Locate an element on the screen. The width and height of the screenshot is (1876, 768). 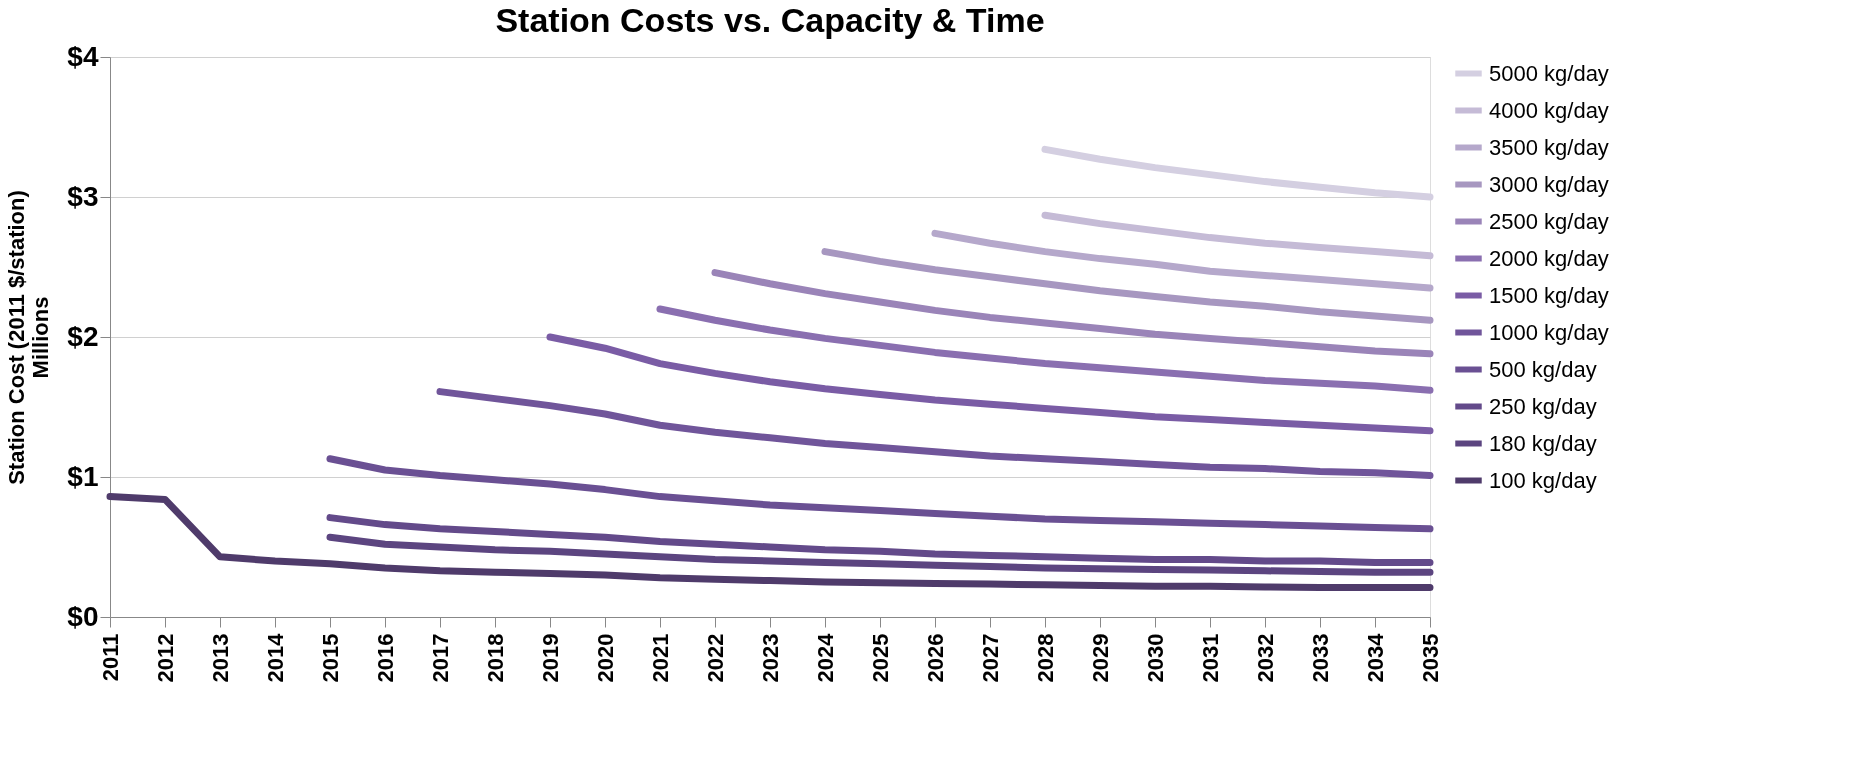
x-tick-label: 2024 is located at coordinates (825, 657).